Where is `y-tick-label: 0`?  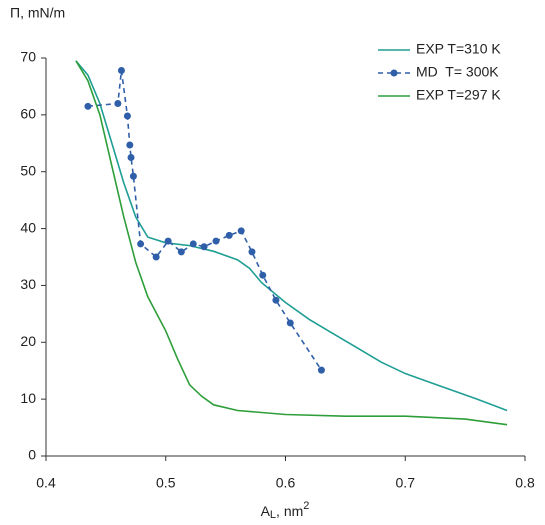 y-tick-label: 0 is located at coordinates (32, 455).